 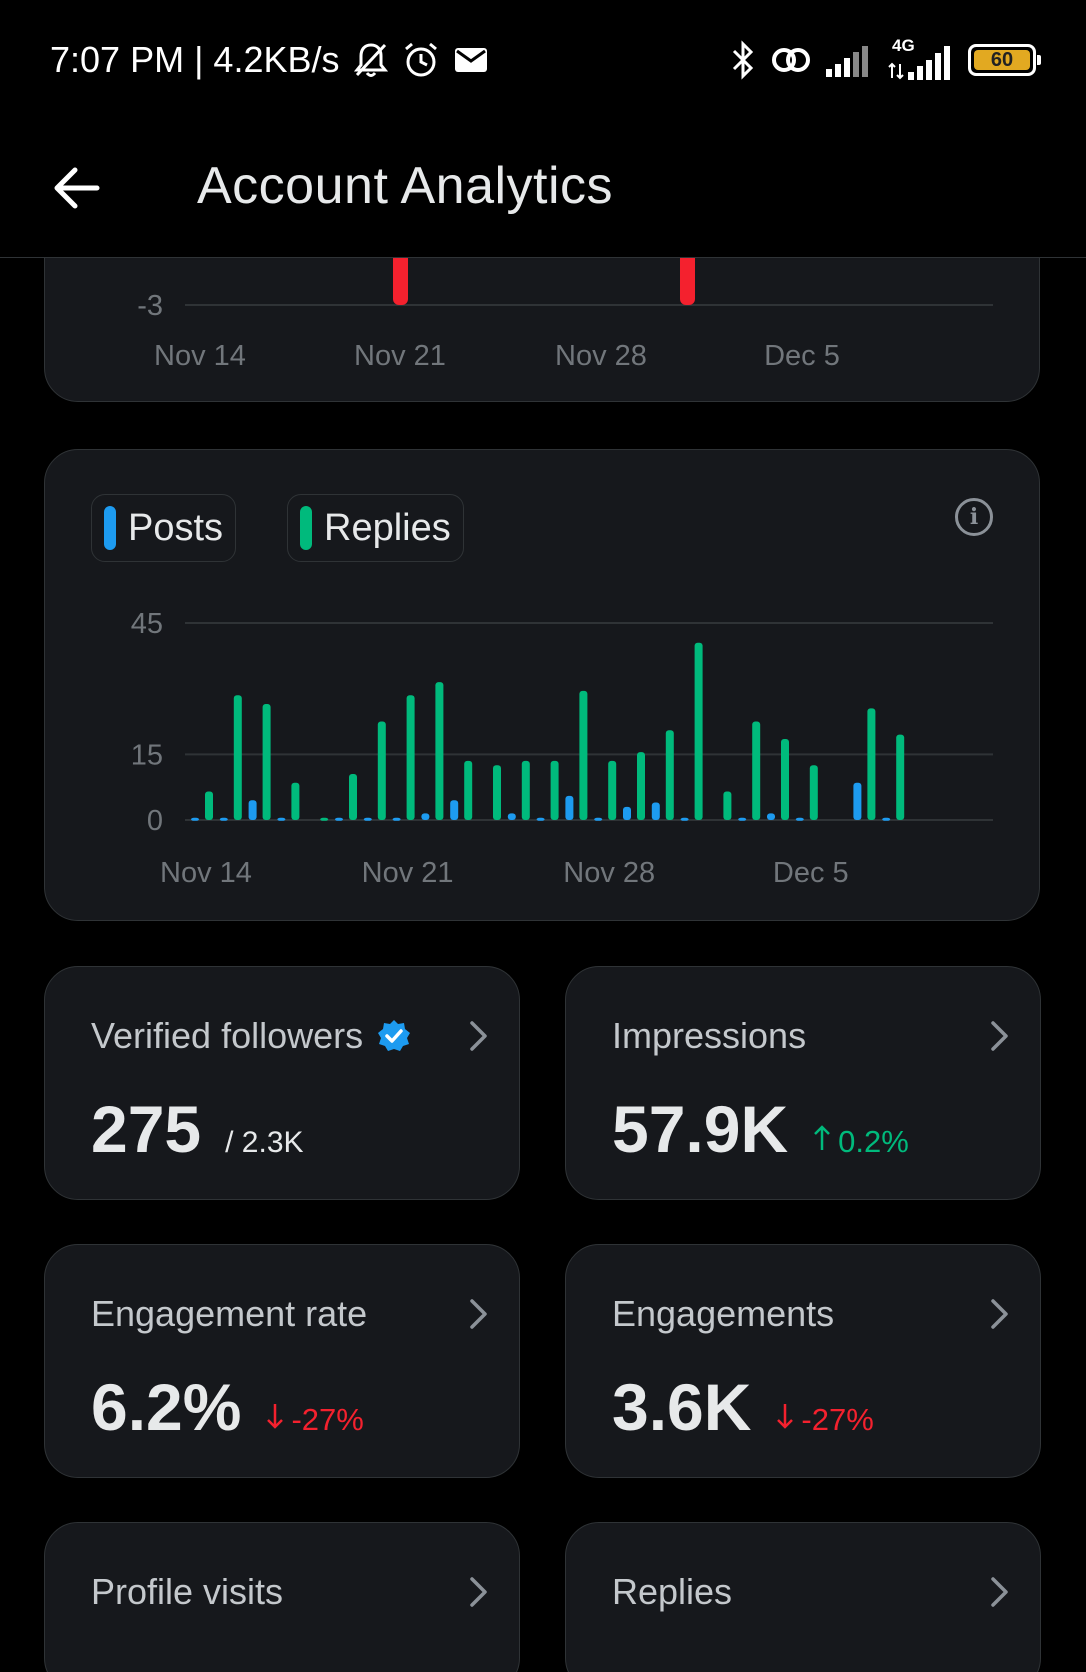 I want to click on metric-label: Engagement rate, so click(x=229, y=1313).